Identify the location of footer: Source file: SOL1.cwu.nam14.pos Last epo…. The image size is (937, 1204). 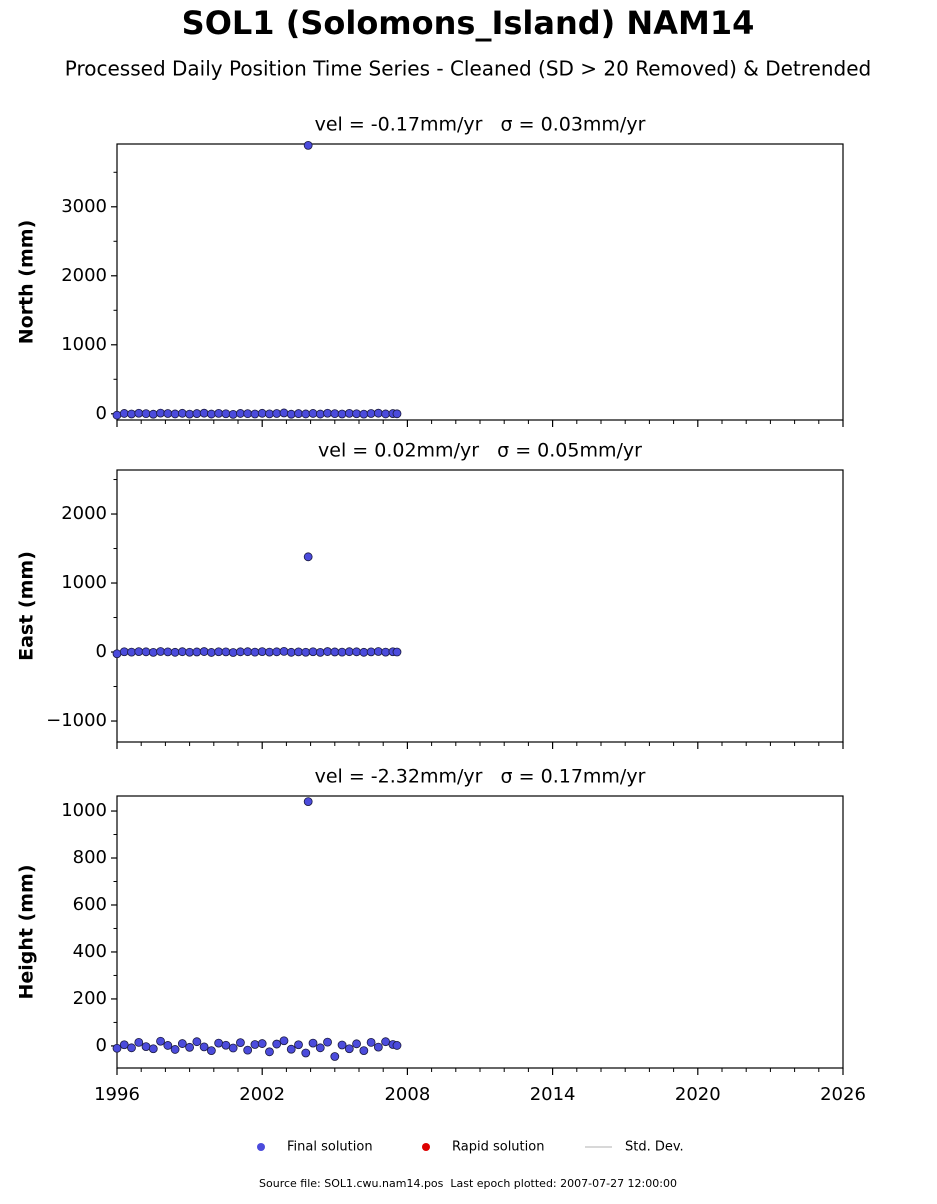
(468, 1183).